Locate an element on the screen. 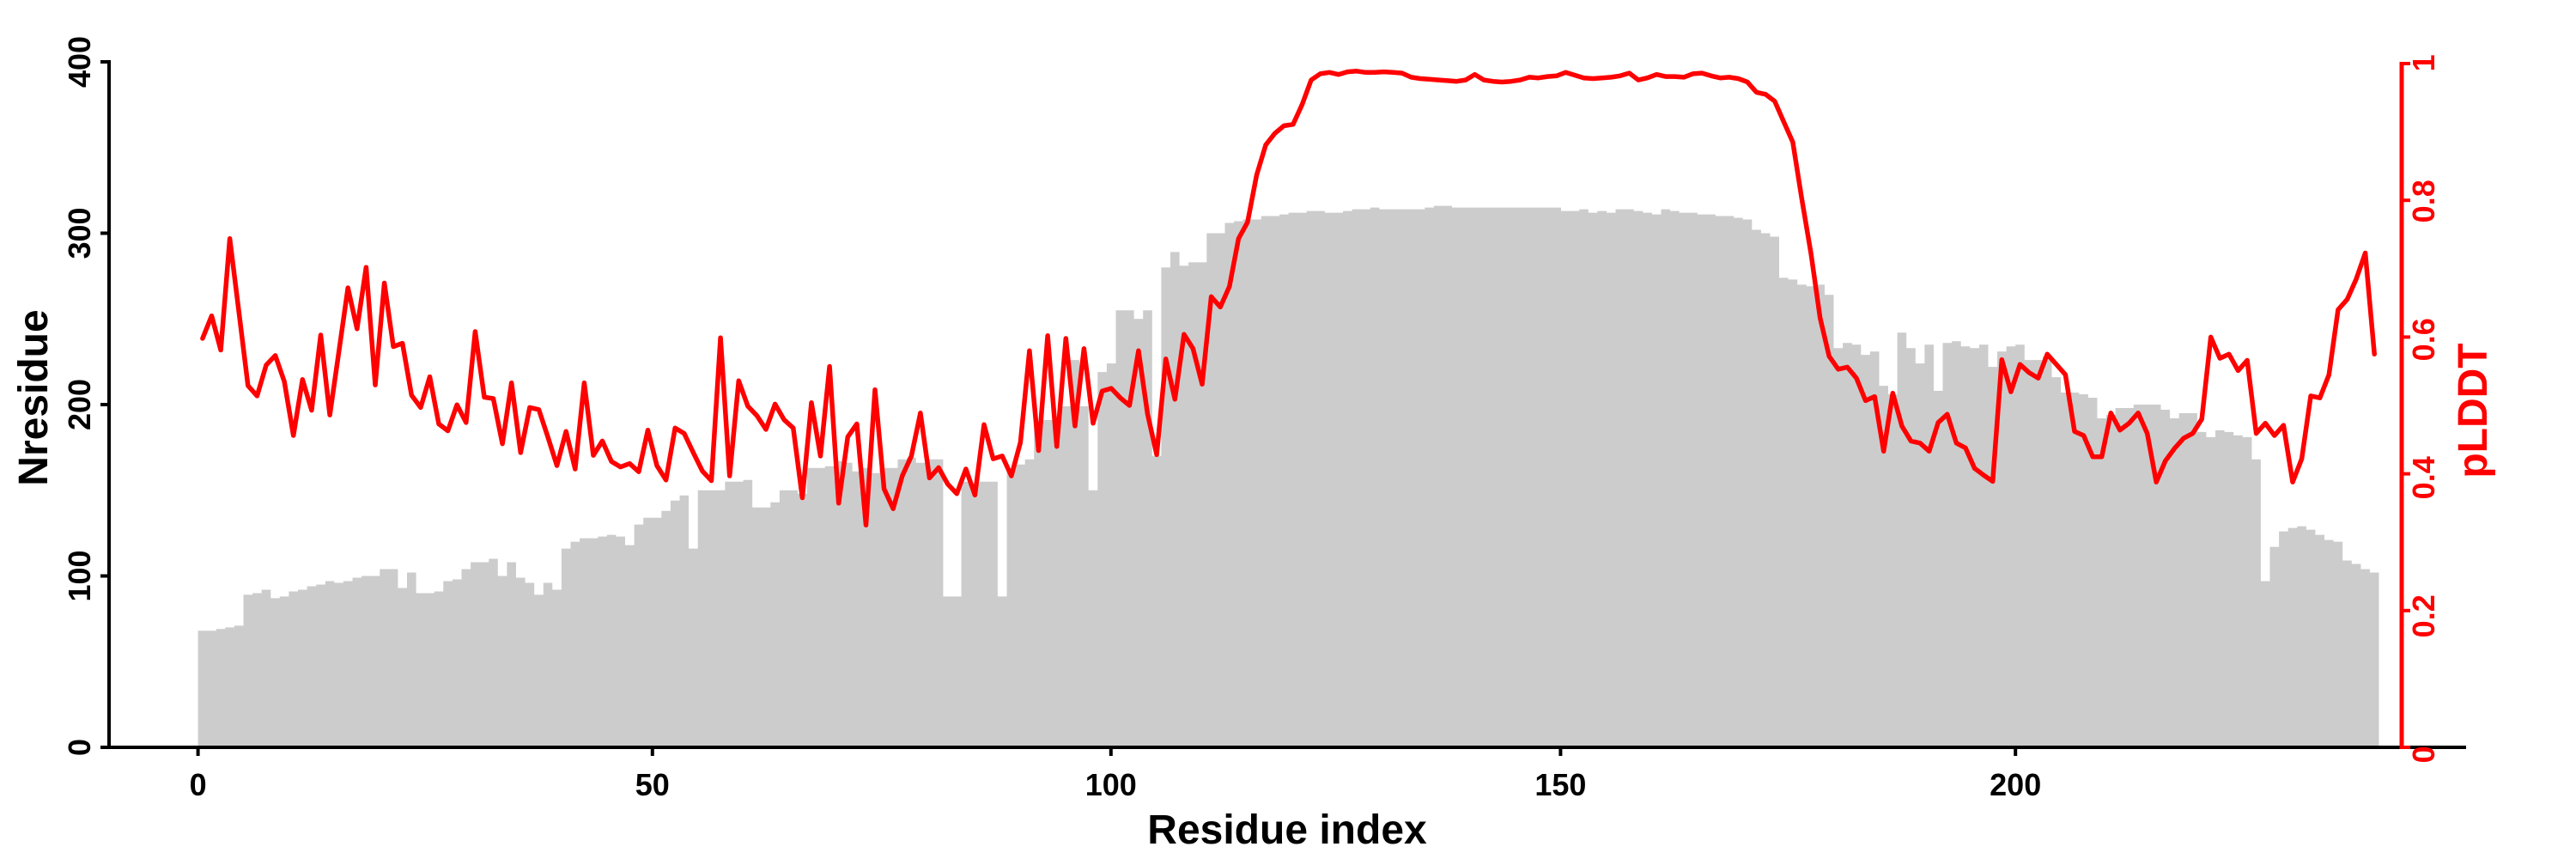 Image resolution: width=2576 pixels, height=859 pixels. svg-text: 1 is located at coordinates (2423, 63).